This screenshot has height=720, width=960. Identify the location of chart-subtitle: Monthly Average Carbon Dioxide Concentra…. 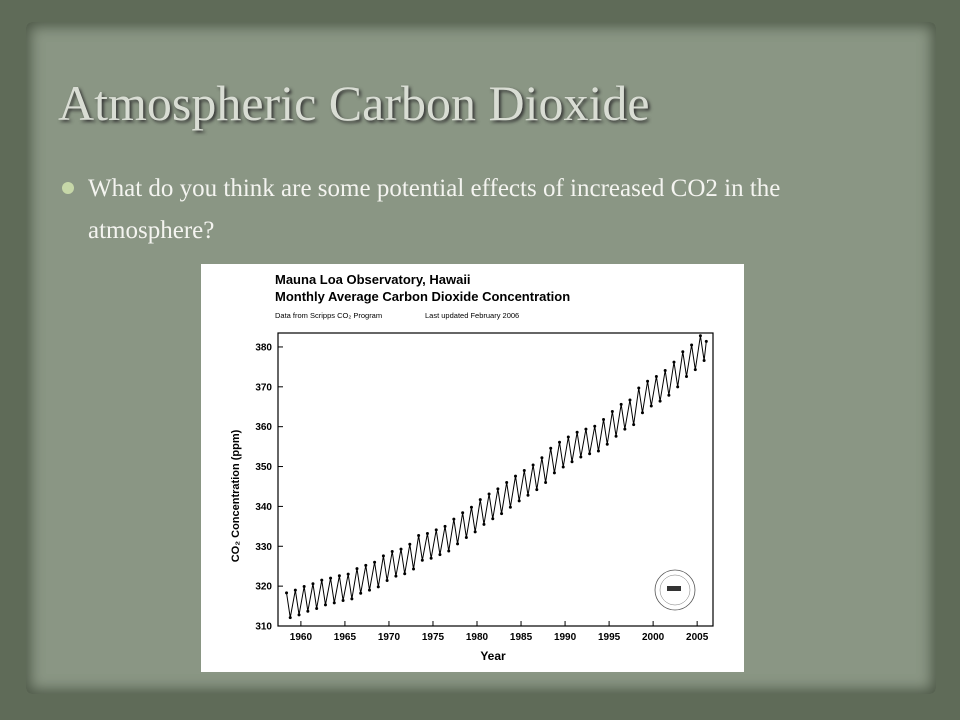
(422, 296).